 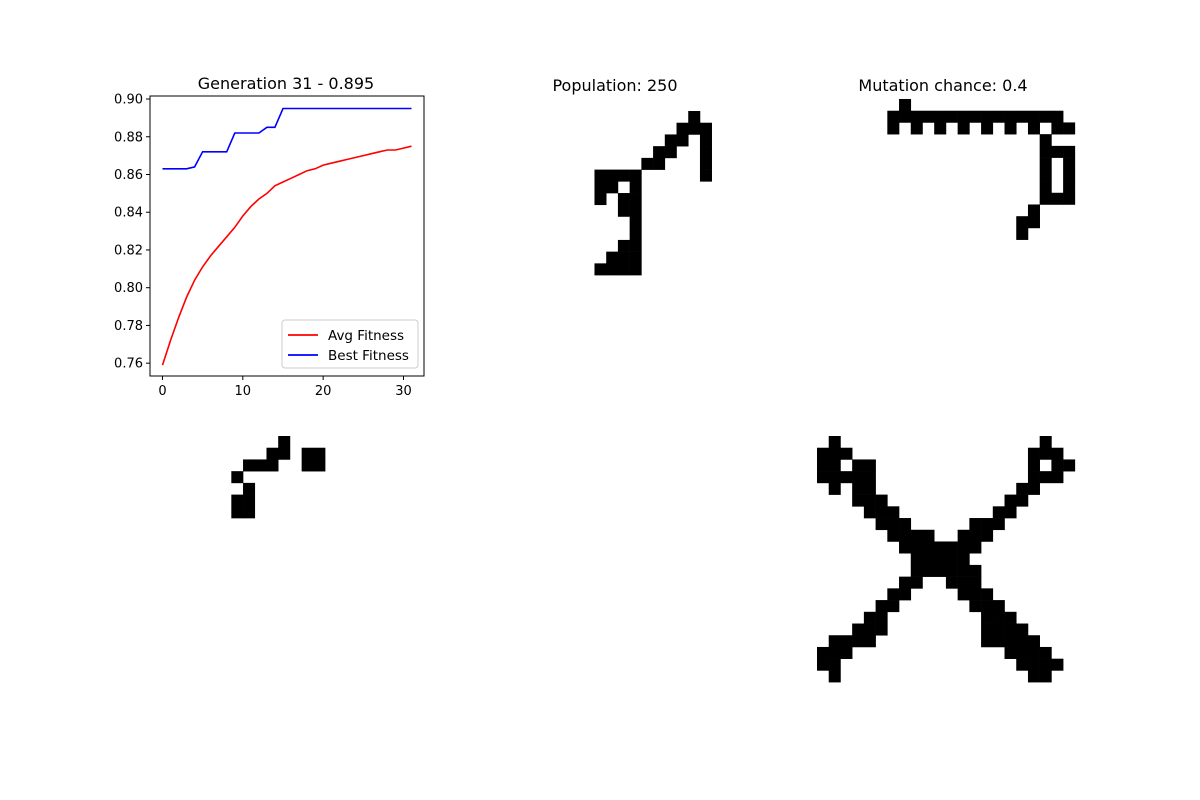 I want to click on legend-label-best-fitness: Best Fitness, so click(x=368, y=356).